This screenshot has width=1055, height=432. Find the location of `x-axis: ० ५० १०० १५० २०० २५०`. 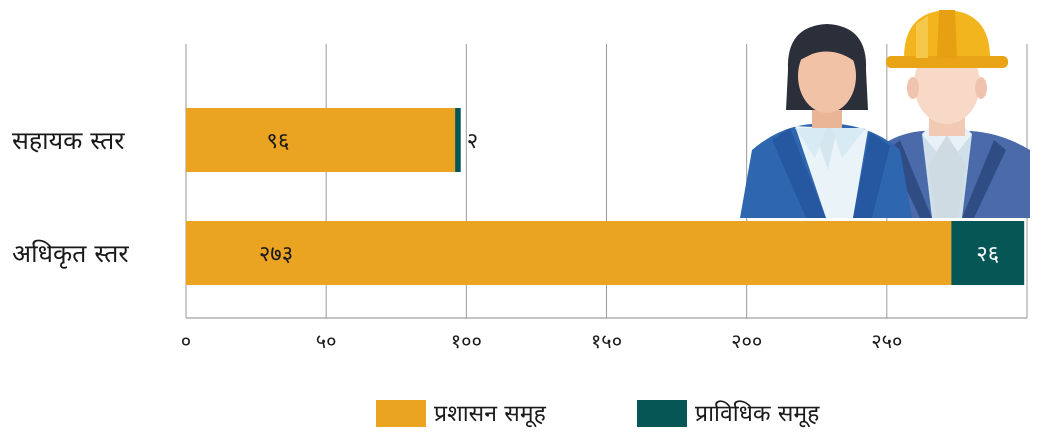

x-axis: ० ५० १०० १५० २०० २५० is located at coordinates (604, 335).